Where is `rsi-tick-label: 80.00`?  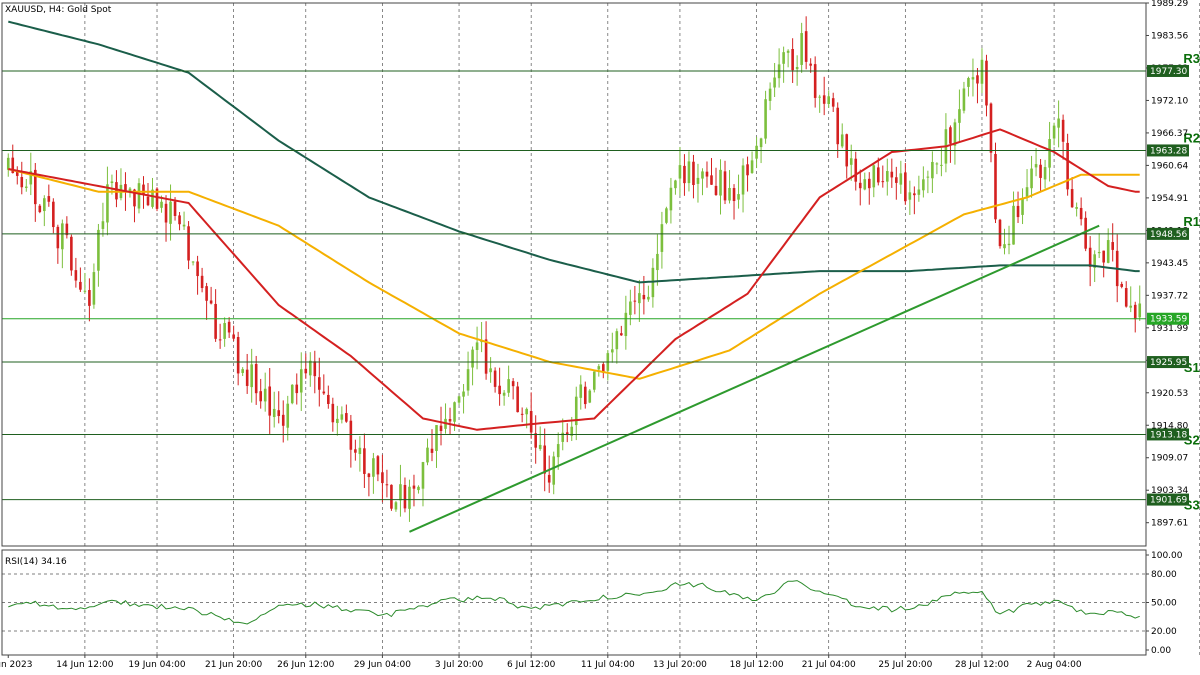 rsi-tick-label: 80.00 is located at coordinates (1164, 575).